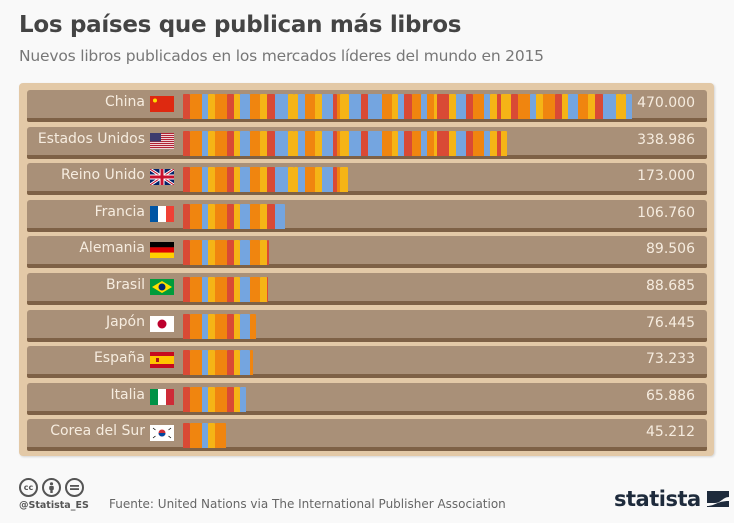 The width and height of the screenshot is (734, 523). Describe the element at coordinates (367, 177) in the screenshot. I see `shelf-background` at that location.